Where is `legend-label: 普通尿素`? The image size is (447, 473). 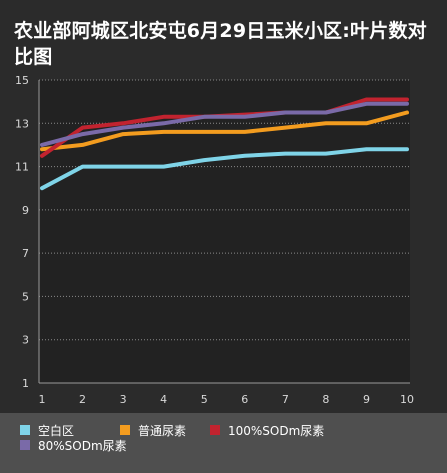 legend-label: 普通尿素 is located at coordinates (162, 430).